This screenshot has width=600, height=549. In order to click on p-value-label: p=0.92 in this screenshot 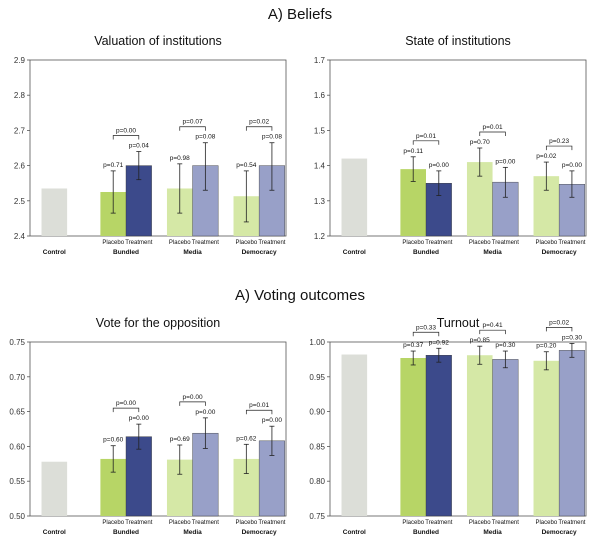, I will do `click(439, 342)`.